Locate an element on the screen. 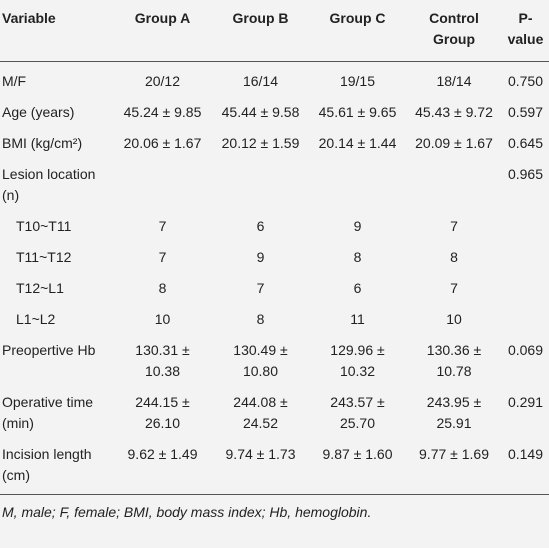 This screenshot has width=549, height=548. header-cell: Group B is located at coordinates (260, 31).